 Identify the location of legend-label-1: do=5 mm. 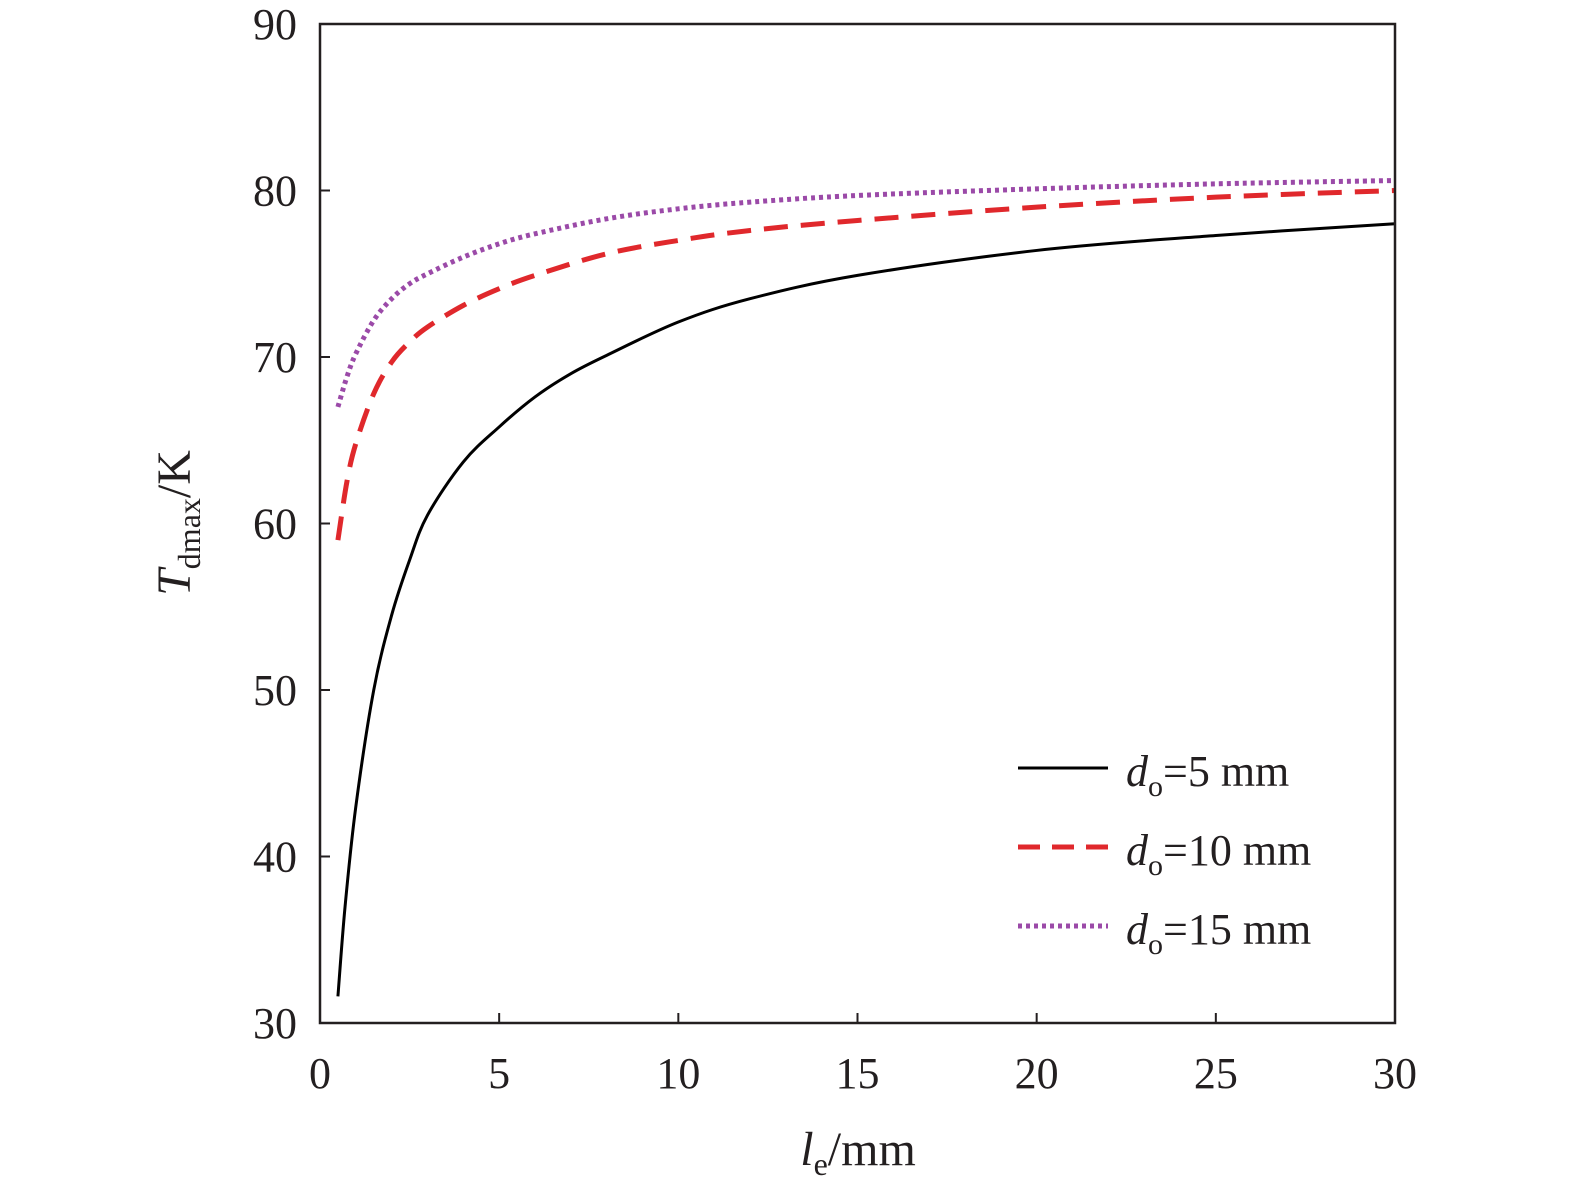
(1207, 775).